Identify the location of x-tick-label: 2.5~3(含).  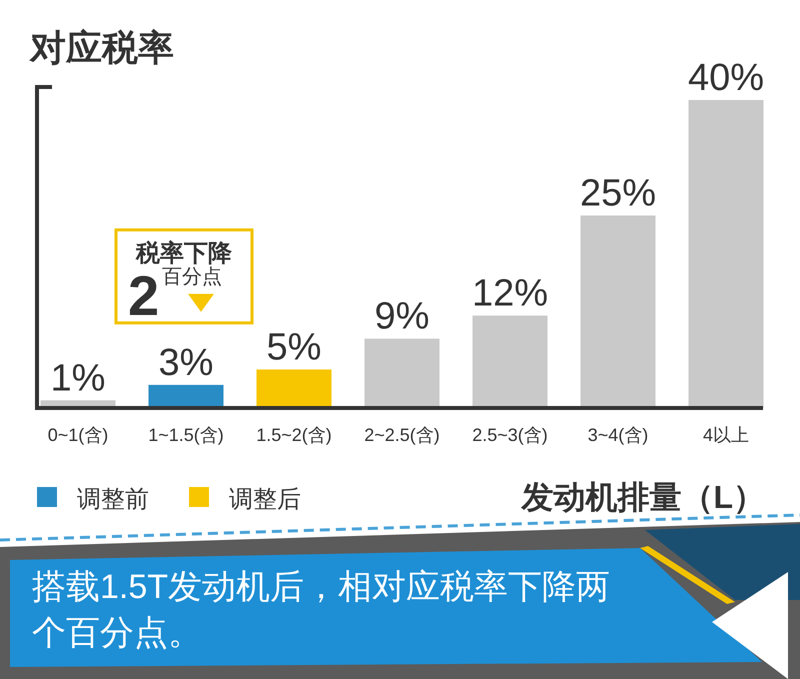
(510, 435).